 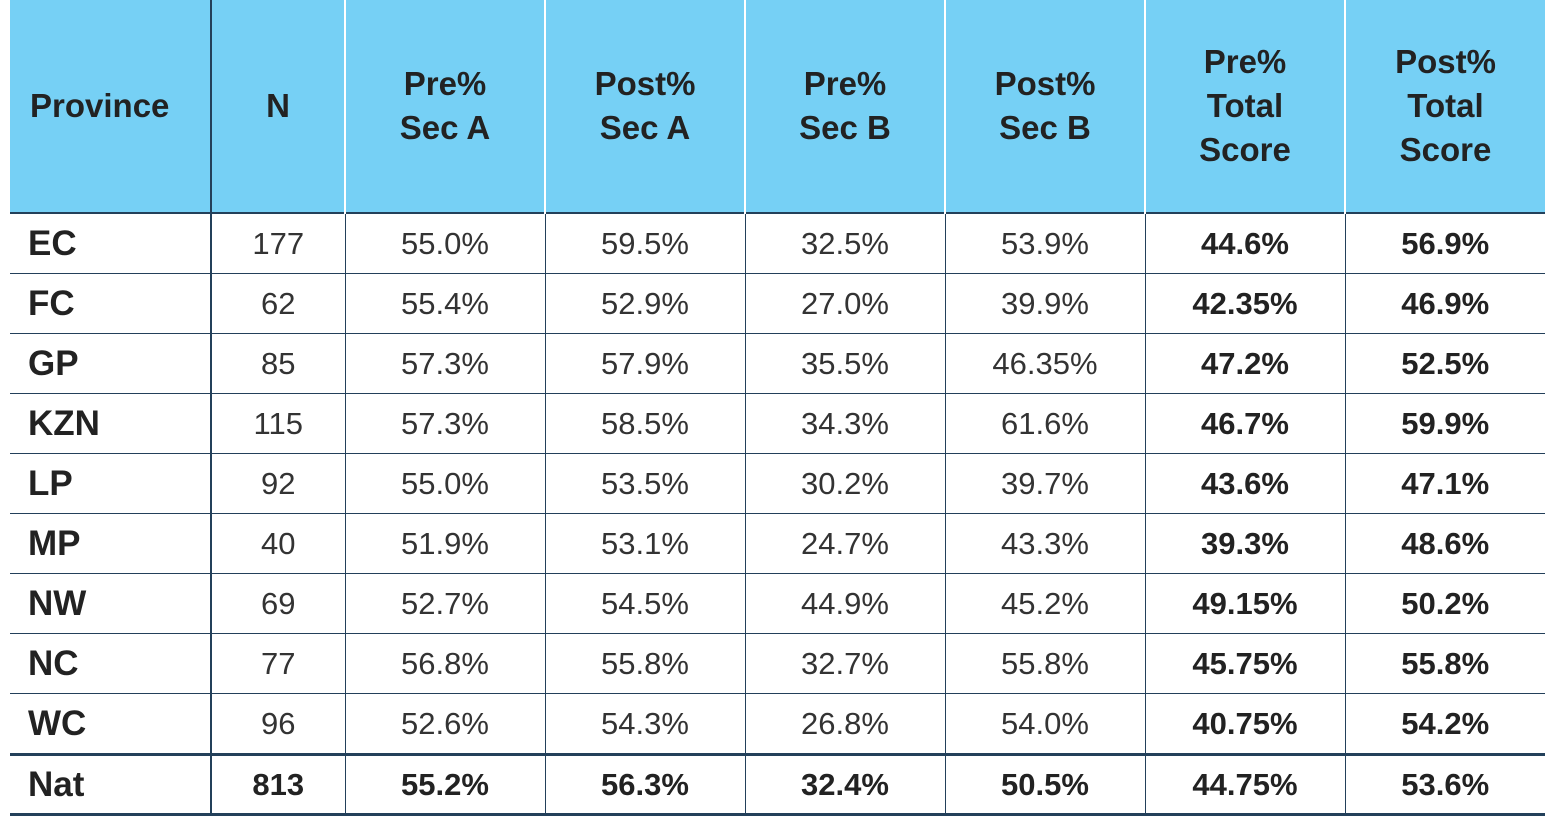 I want to click on province-cell: LP, so click(x=110, y=483).